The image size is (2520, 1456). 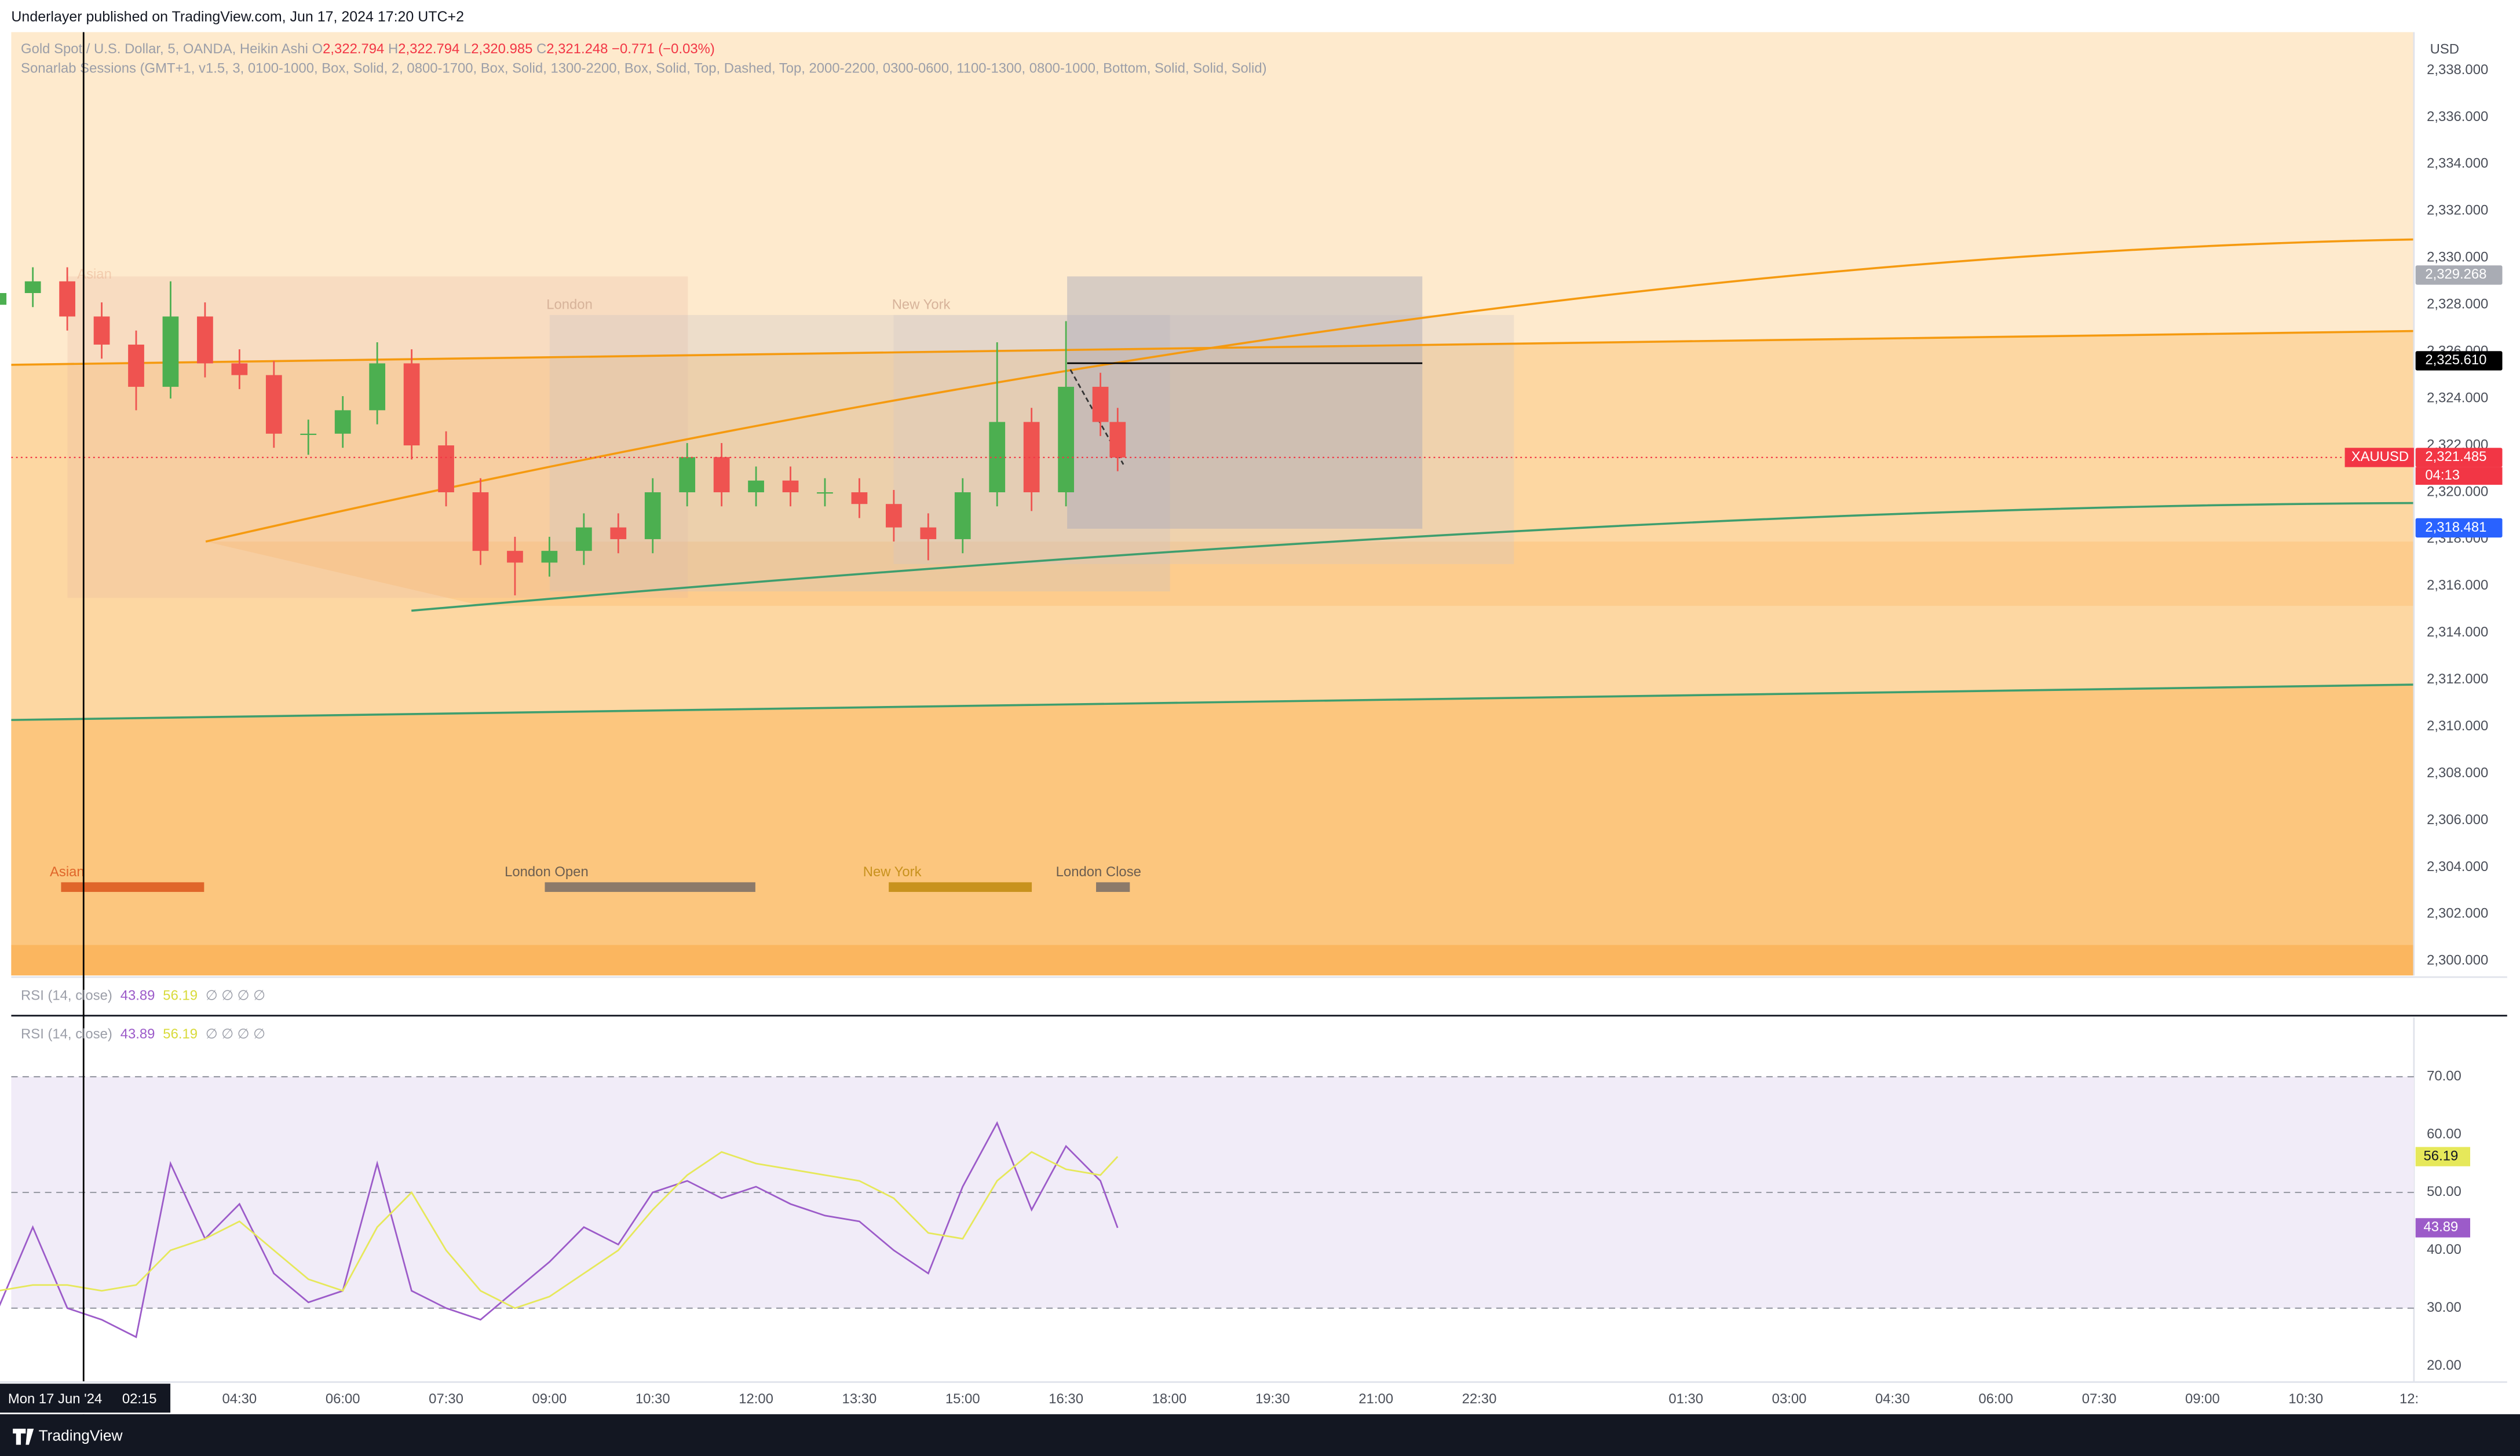 I want to click on symbol-tag, so click(x=2379, y=458).